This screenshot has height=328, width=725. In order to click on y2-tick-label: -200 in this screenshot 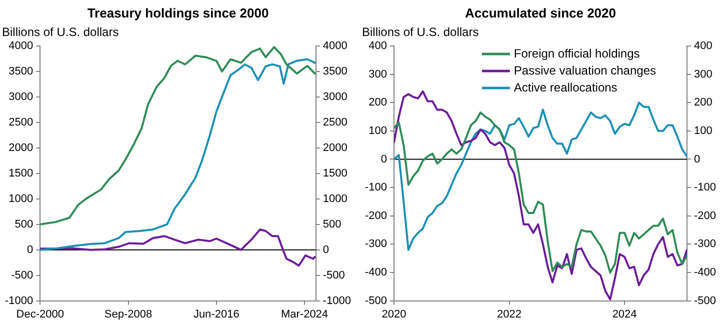, I will do `click(705, 216)`.